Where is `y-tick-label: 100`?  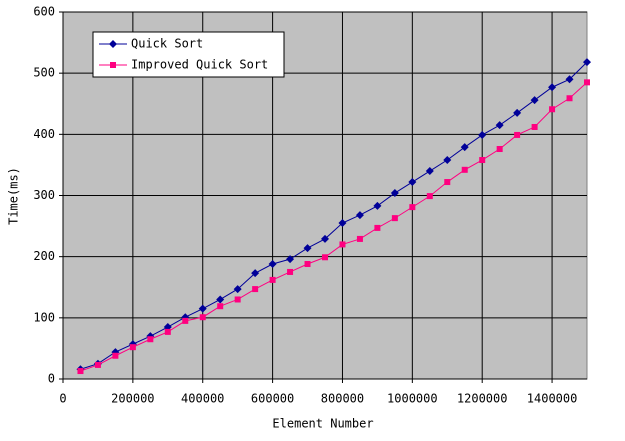
y-tick-label: 100 is located at coordinates (44, 317).